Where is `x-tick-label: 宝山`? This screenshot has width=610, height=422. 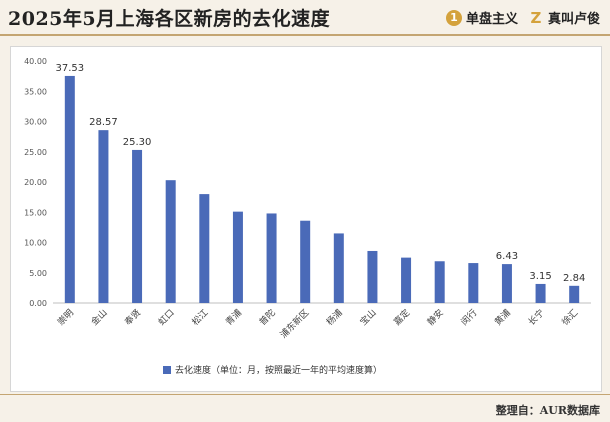
x-tick-label: 宝山 is located at coordinates (367, 317).